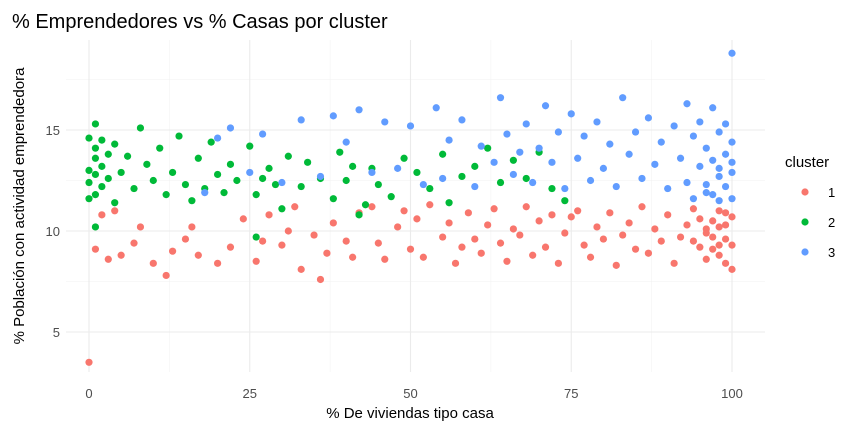  I want to click on y-tick-label: 10, so click(53, 231).